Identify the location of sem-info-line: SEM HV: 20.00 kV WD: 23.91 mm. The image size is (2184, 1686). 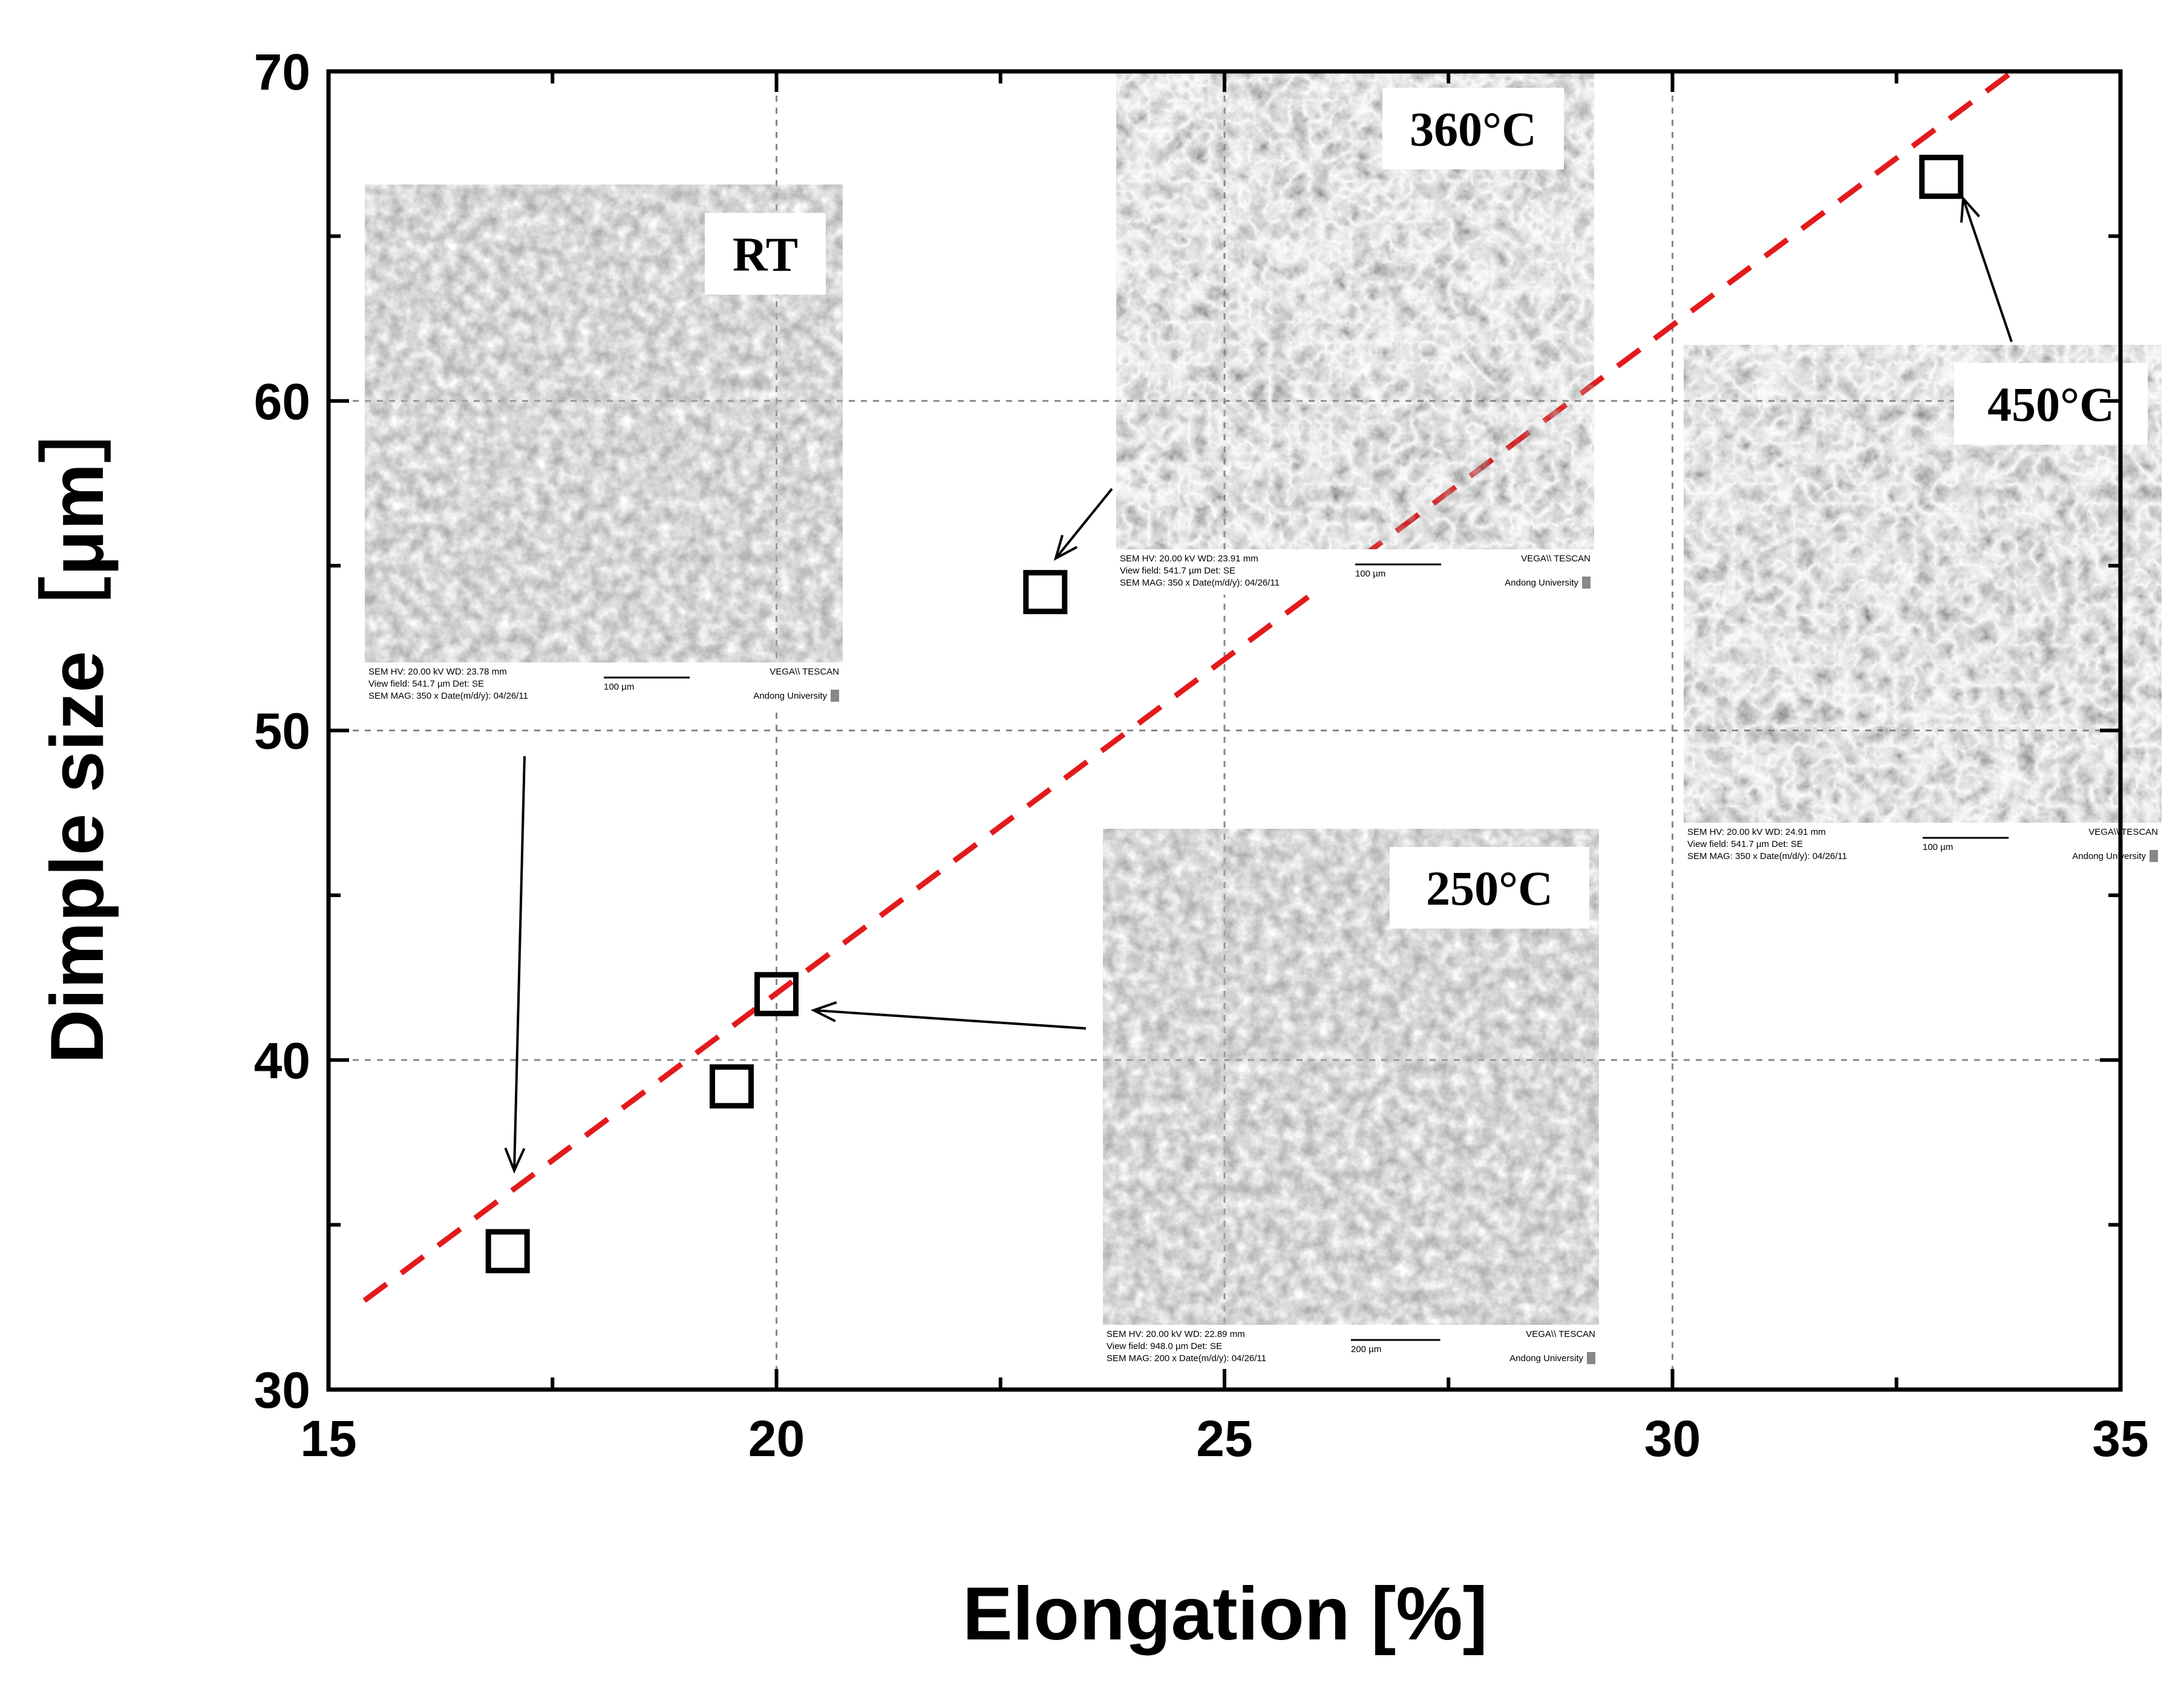
(1189, 559).